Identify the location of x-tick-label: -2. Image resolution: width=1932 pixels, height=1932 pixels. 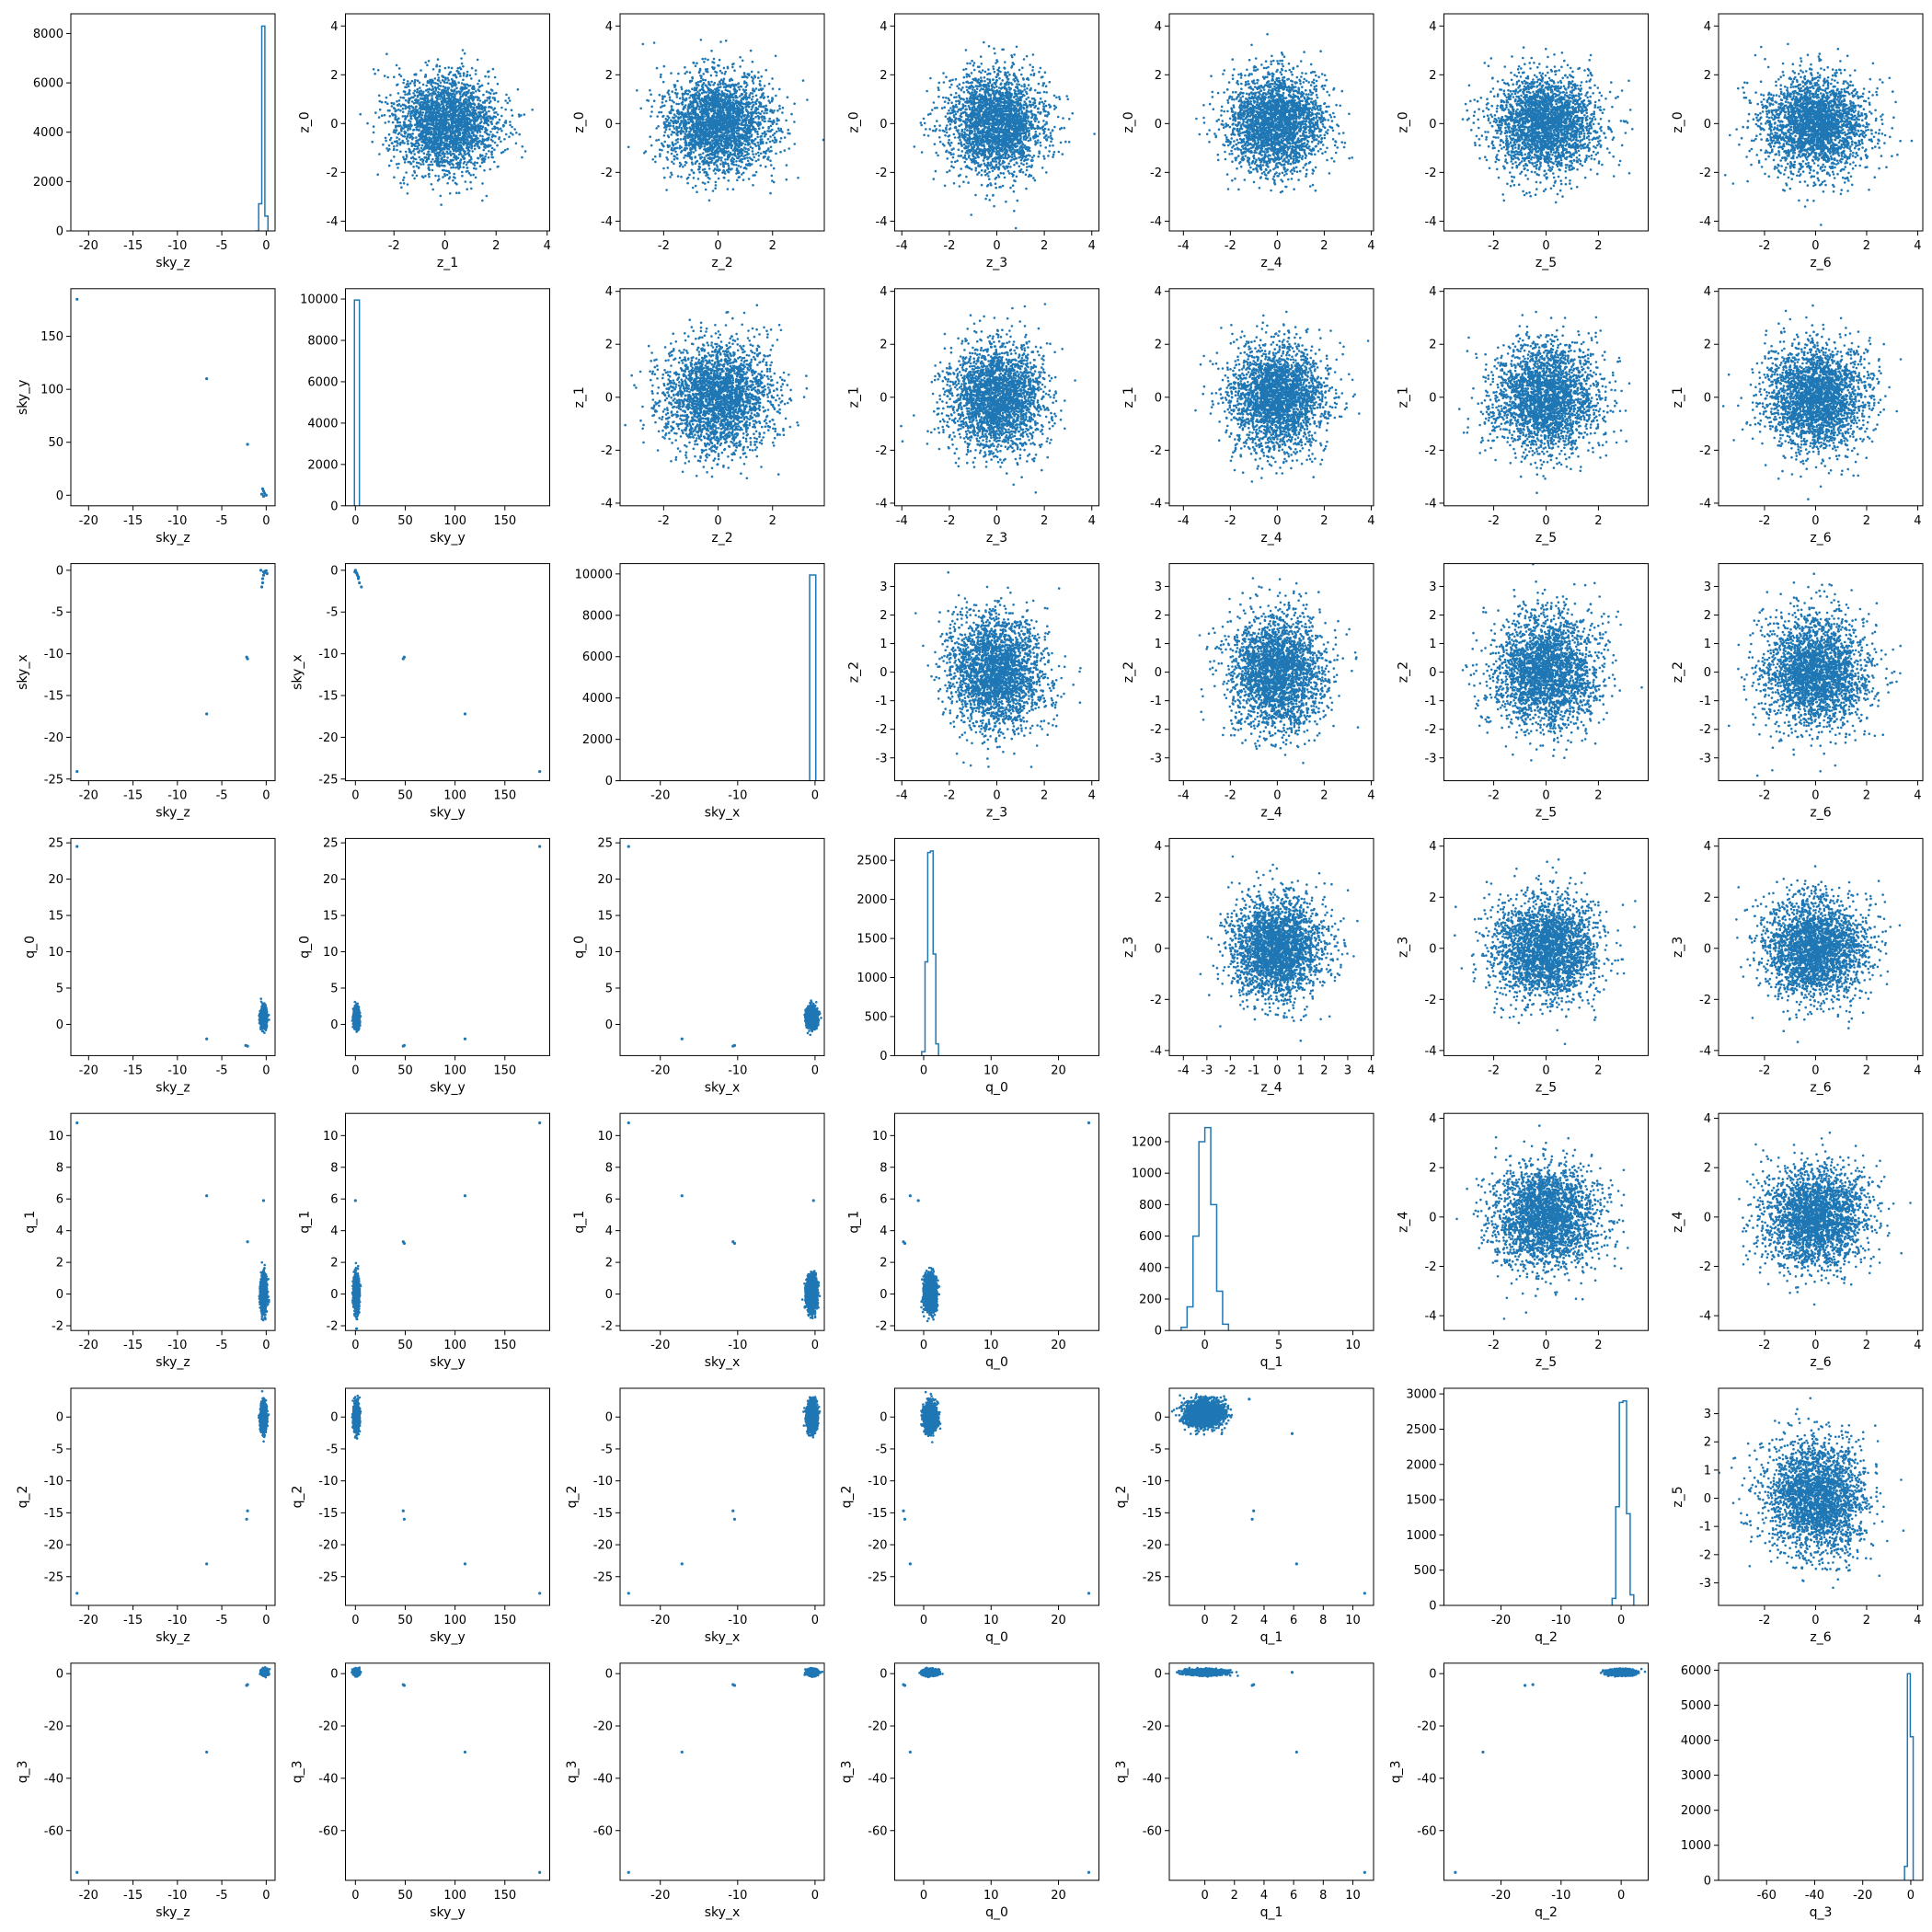
(394, 246).